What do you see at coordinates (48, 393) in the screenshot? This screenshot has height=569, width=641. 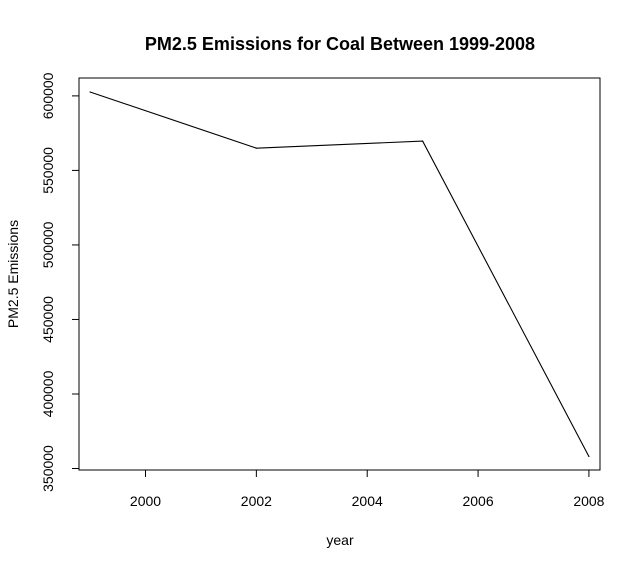 I see `y-tick-label: 400000` at bounding box center [48, 393].